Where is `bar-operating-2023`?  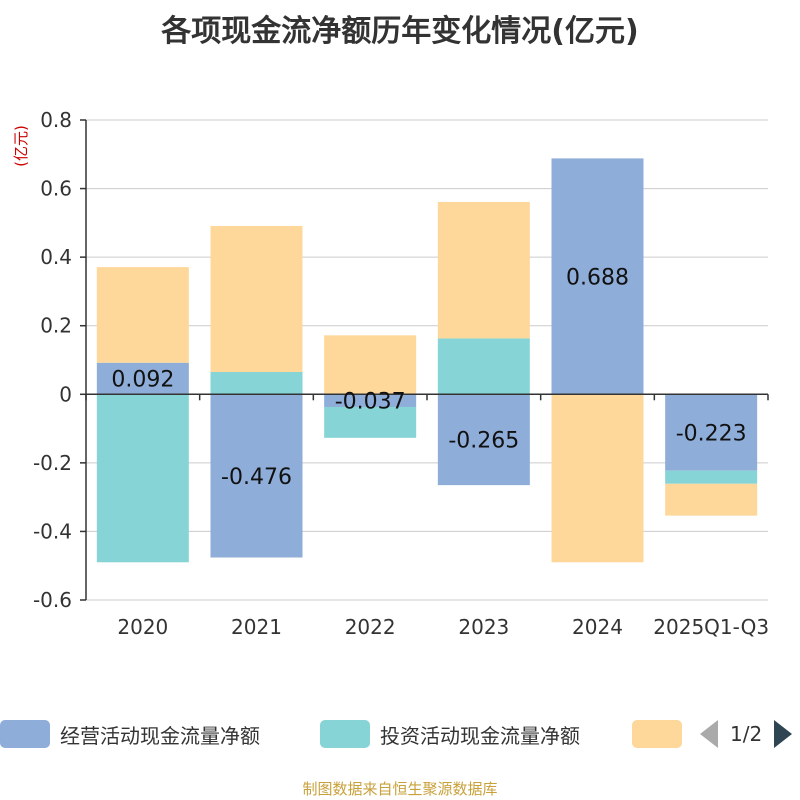
bar-operating-2023 is located at coordinates (483, 440).